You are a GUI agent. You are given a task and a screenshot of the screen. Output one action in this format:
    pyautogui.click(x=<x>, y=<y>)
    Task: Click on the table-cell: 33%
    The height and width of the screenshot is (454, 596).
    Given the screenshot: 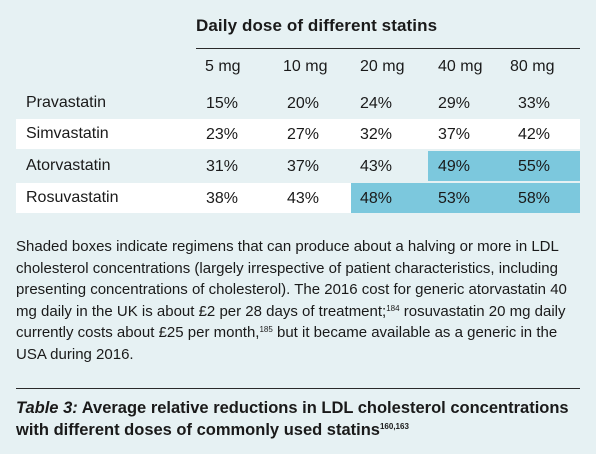 What is the action you would take?
    pyautogui.click(x=534, y=103)
    